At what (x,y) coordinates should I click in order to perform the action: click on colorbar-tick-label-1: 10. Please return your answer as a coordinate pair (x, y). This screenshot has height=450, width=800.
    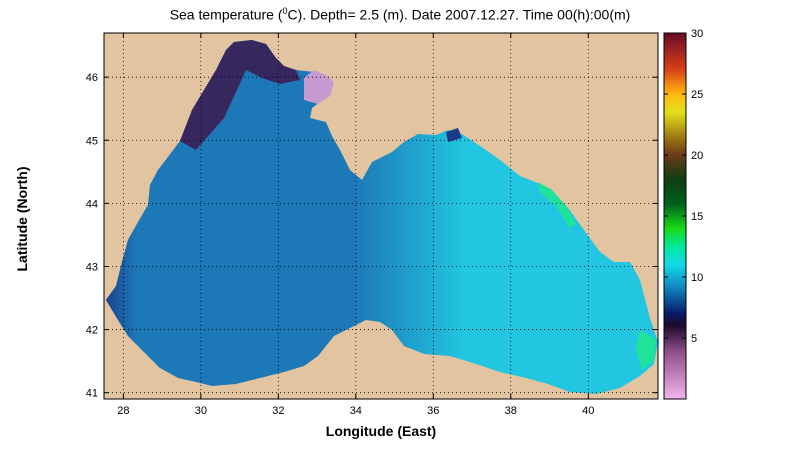
    Looking at the image, I should click on (697, 278).